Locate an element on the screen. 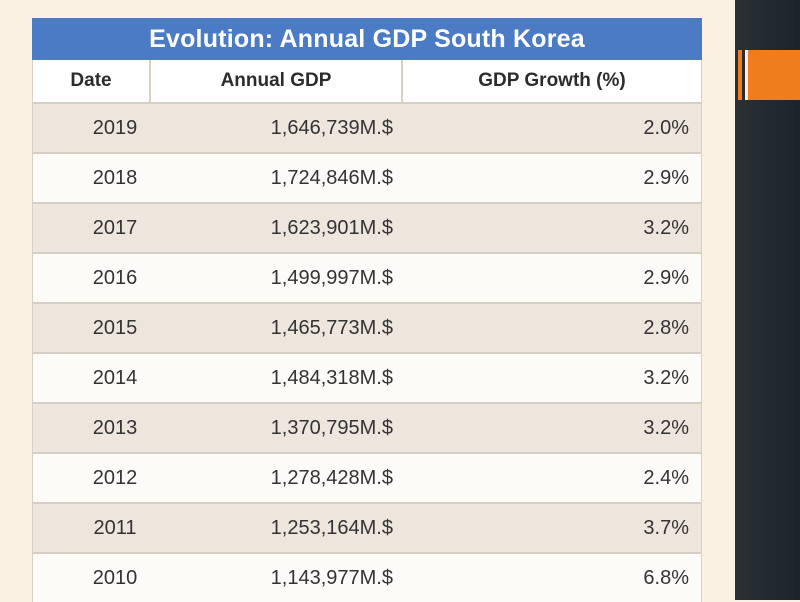 Image resolution: width=800 pixels, height=602 pixels. accent-bar-edge is located at coordinates (740, 75).